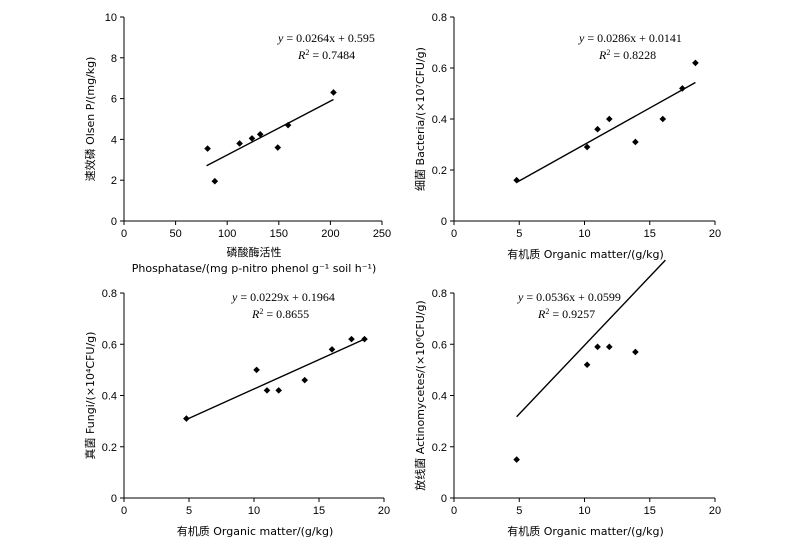 The width and height of the screenshot is (800, 545). What do you see at coordinates (114, 140) in the screenshot?
I see `y-tick-label: 4` at bounding box center [114, 140].